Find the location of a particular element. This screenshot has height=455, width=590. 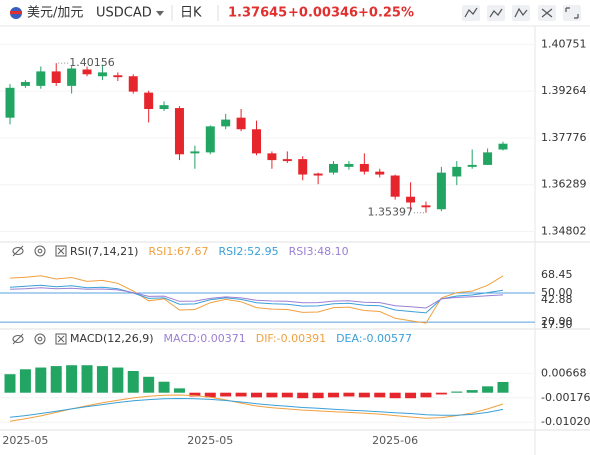

y-tick-label: -0.01020 is located at coordinates (565, 421).